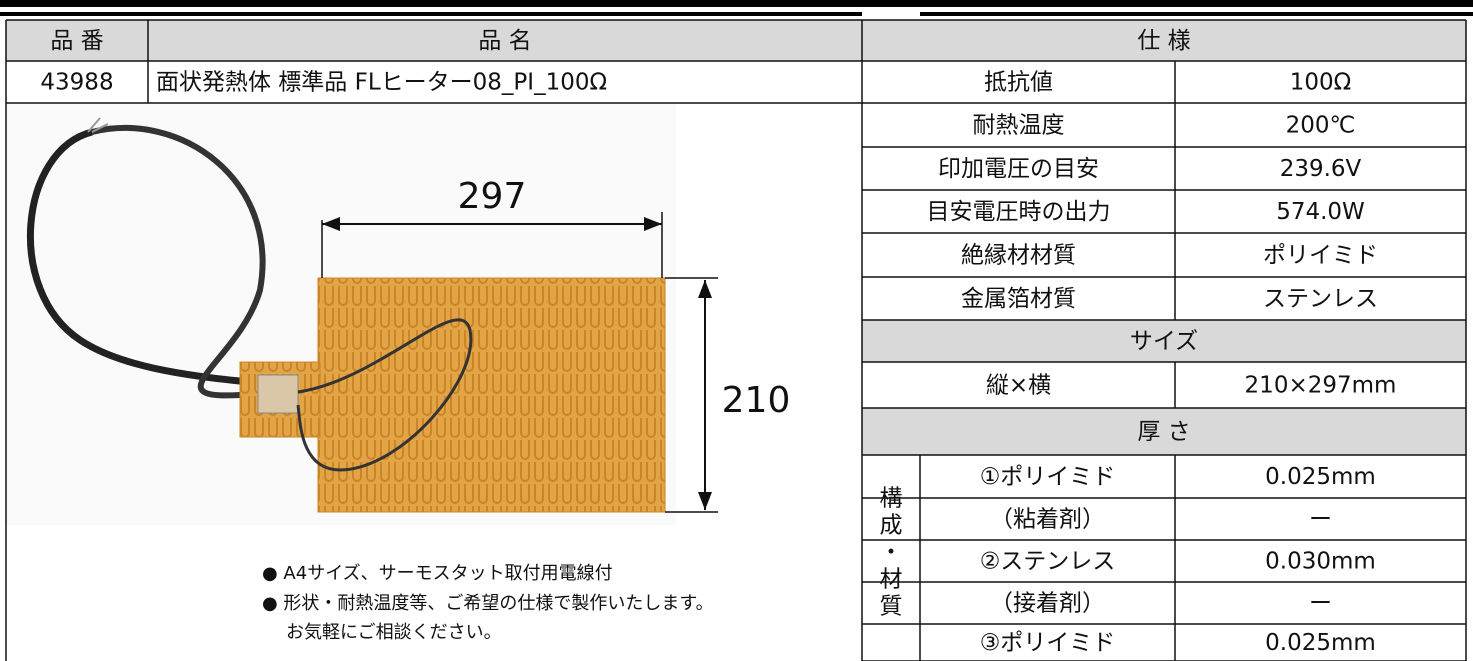 The width and height of the screenshot is (1473, 661). Describe the element at coordinates (504, 41) in the screenshot. I see `header-cell: 品 名` at that location.